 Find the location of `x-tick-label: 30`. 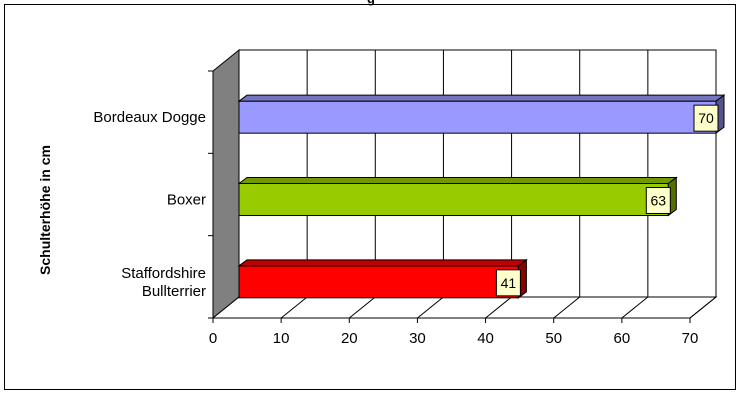

x-tick-label: 30 is located at coordinates (417, 338).